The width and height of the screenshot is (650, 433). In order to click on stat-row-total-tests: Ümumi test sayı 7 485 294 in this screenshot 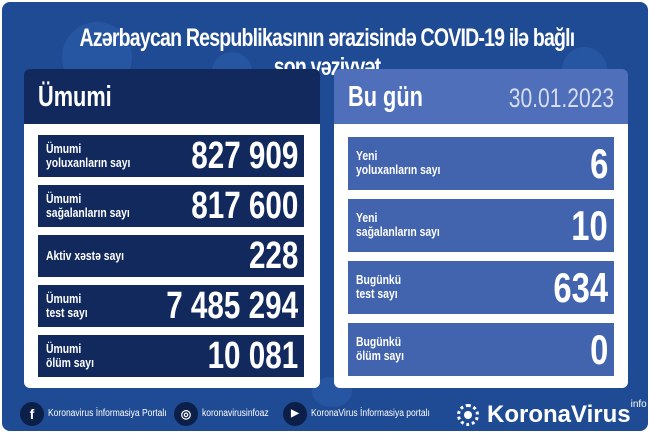, I will do `click(171, 306)`.